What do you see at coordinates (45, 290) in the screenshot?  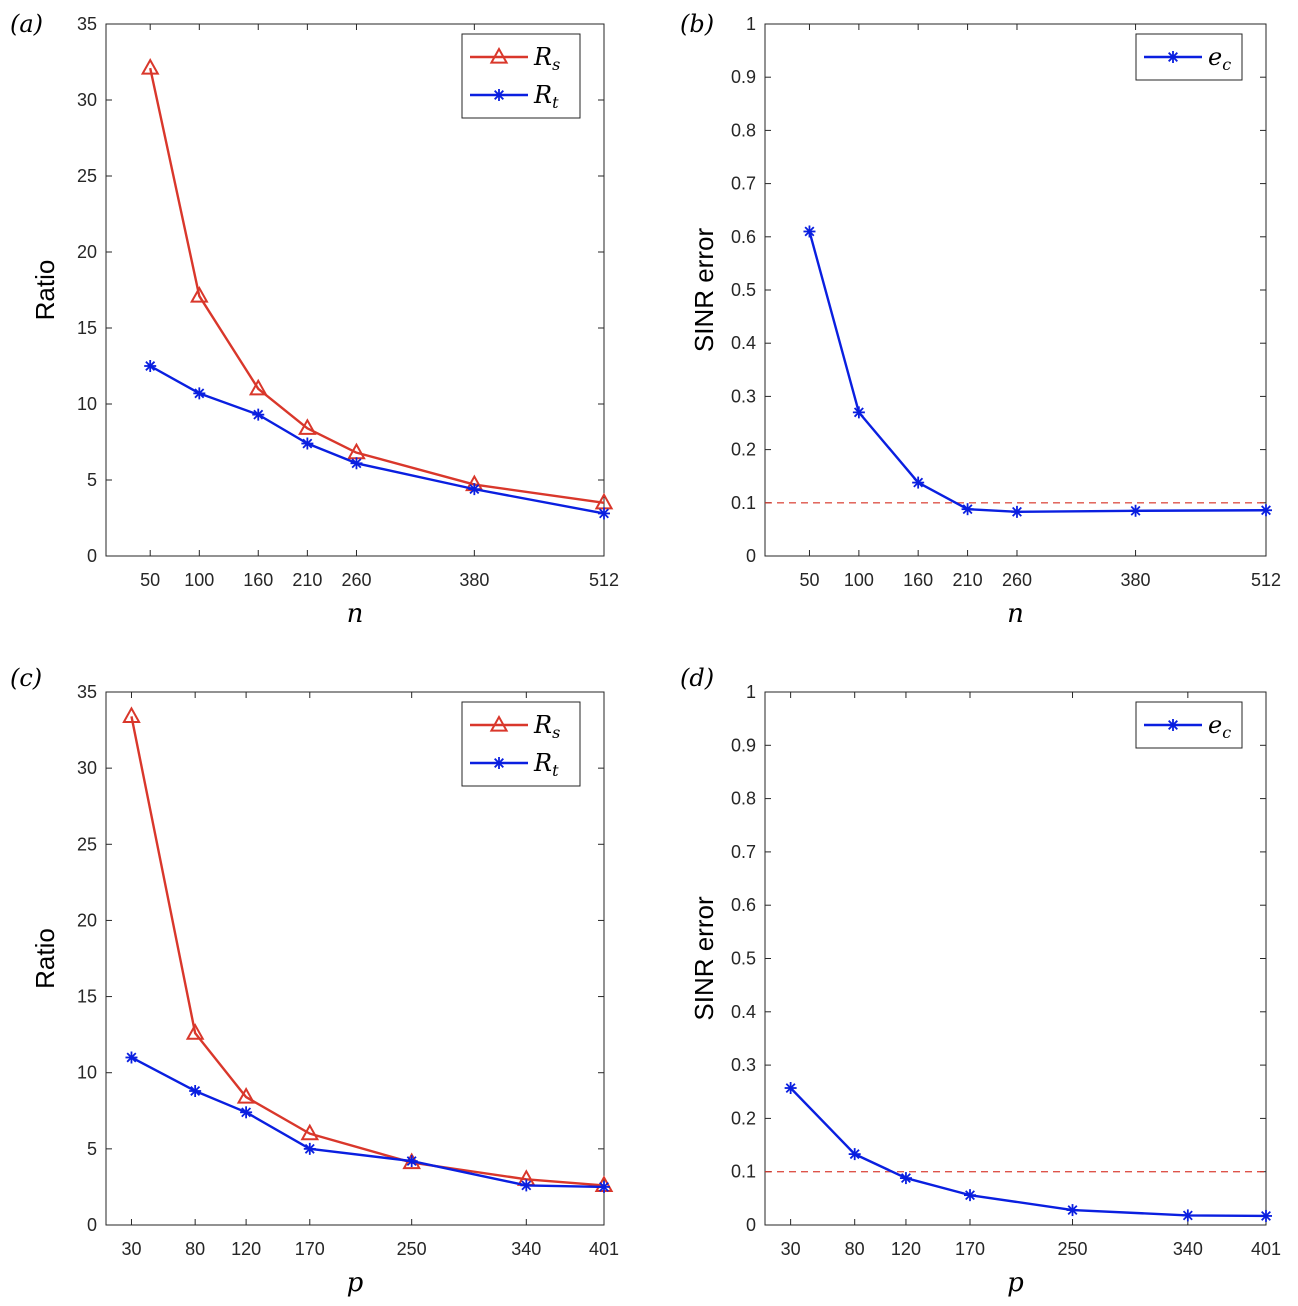 I see `y-axis-label: Ratio` at bounding box center [45, 290].